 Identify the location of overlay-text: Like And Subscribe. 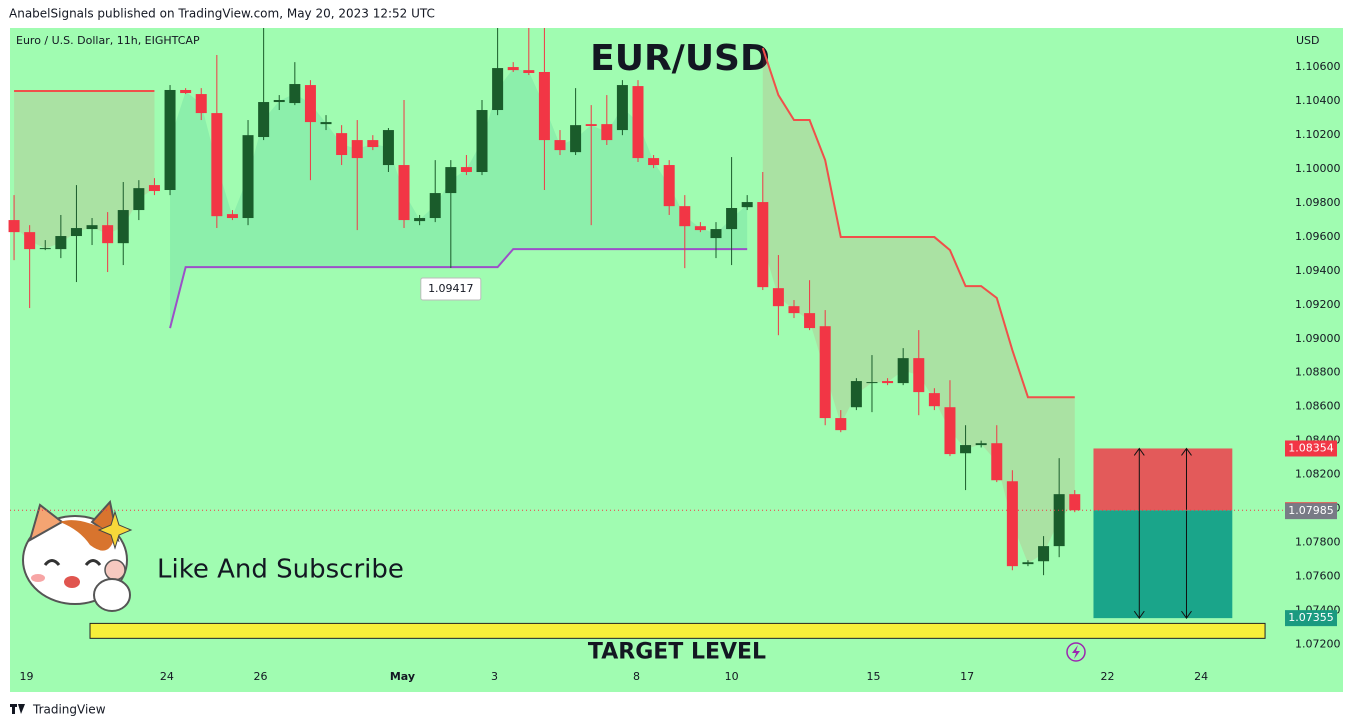
(280, 570).